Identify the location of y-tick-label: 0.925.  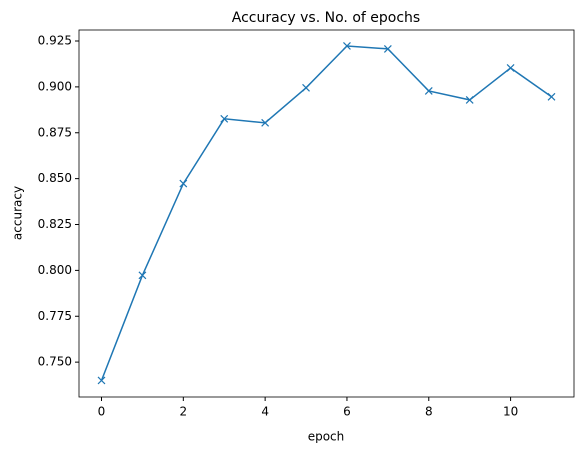
(55, 41).